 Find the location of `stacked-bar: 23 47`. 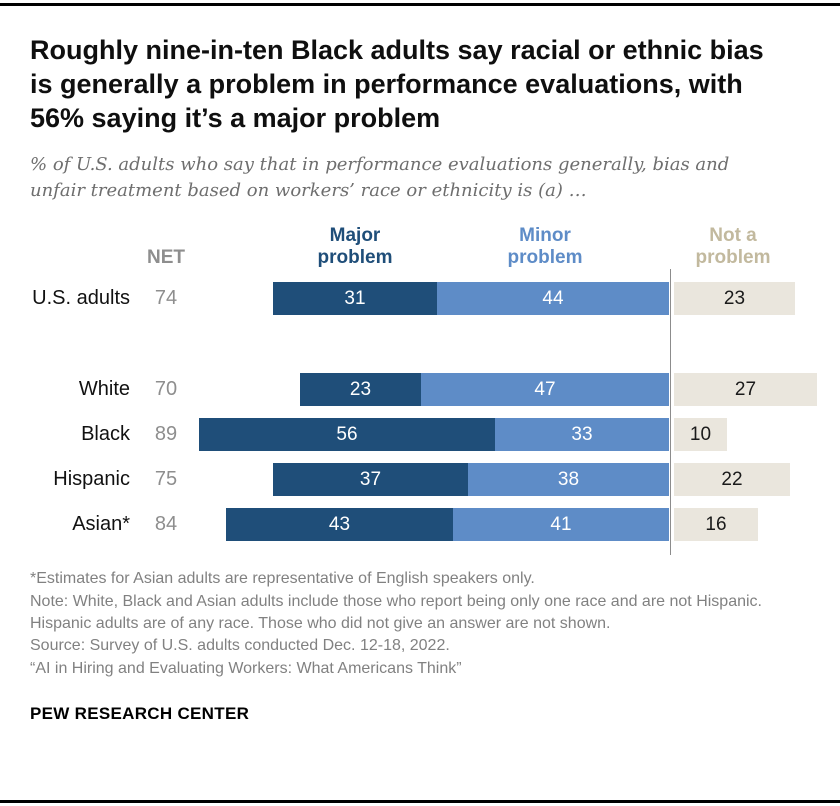

stacked-bar: 23 47 is located at coordinates (484, 390).